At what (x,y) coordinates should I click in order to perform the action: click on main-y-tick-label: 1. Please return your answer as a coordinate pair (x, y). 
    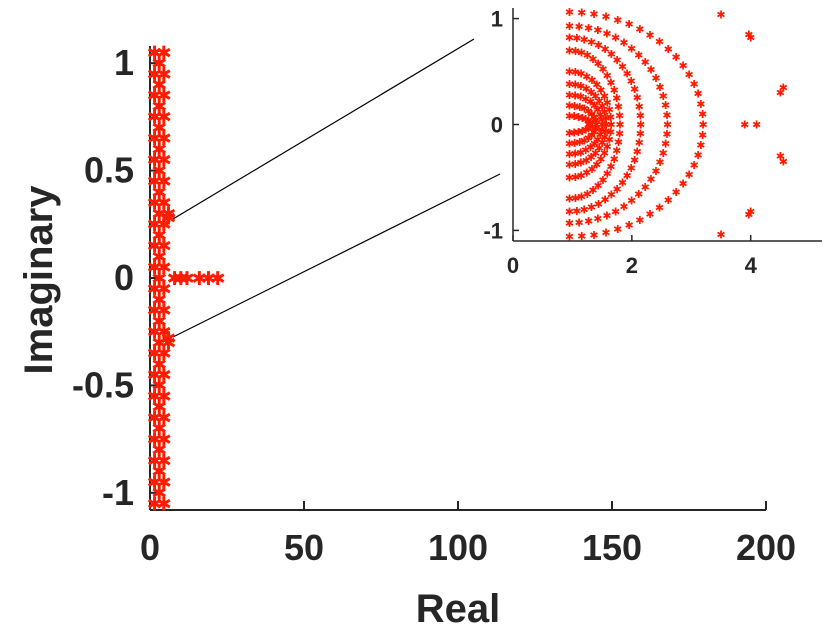
    Looking at the image, I should click on (124, 62).